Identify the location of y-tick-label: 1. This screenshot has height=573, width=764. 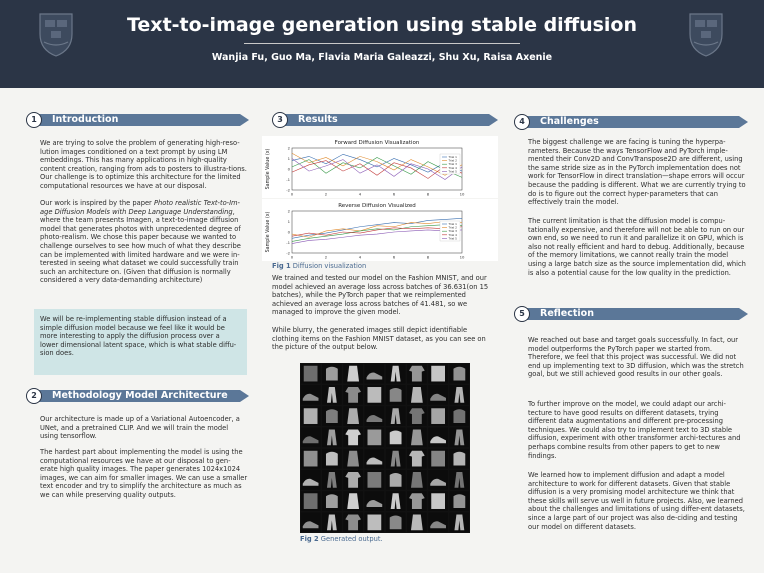
(289, 158).